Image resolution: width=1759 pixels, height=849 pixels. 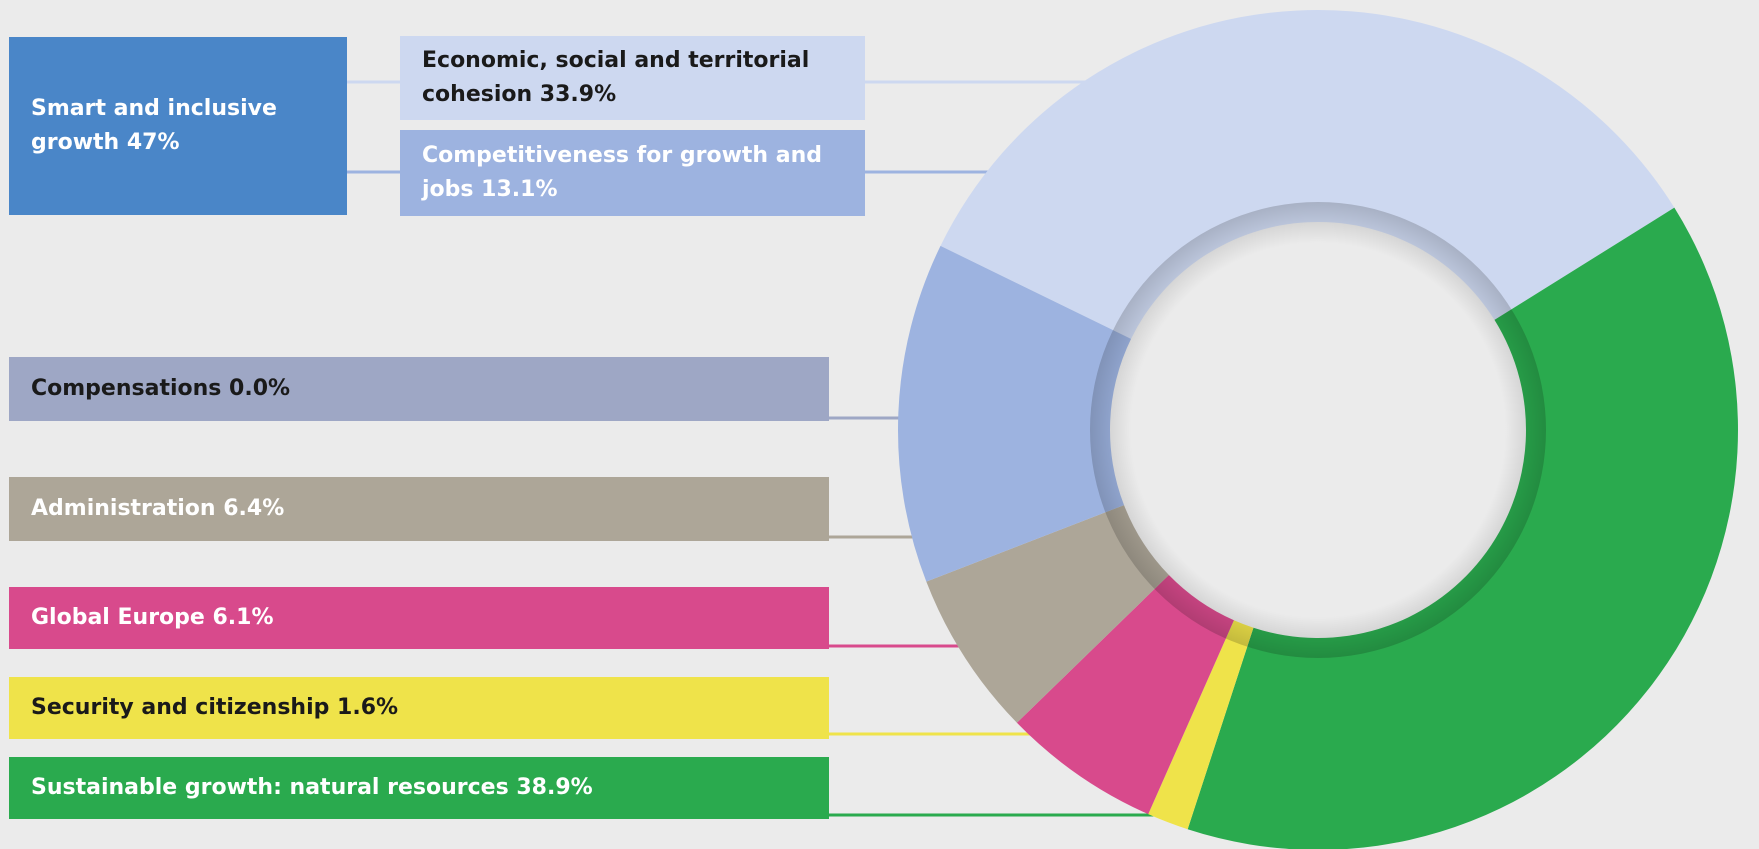 What do you see at coordinates (1201, 725) in the screenshot?
I see `slice-security` at bounding box center [1201, 725].